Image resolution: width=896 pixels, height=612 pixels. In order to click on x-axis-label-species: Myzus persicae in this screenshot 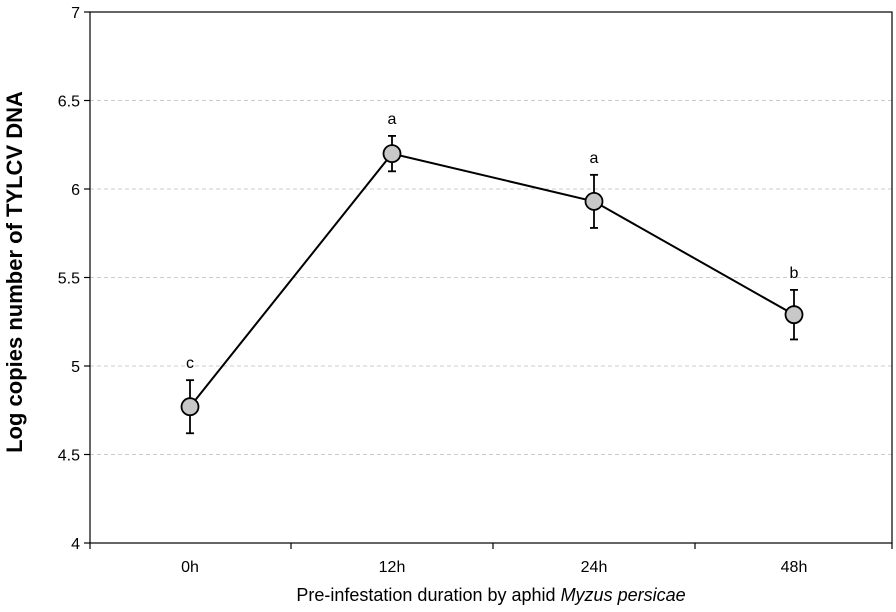, I will do `click(623, 595)`.